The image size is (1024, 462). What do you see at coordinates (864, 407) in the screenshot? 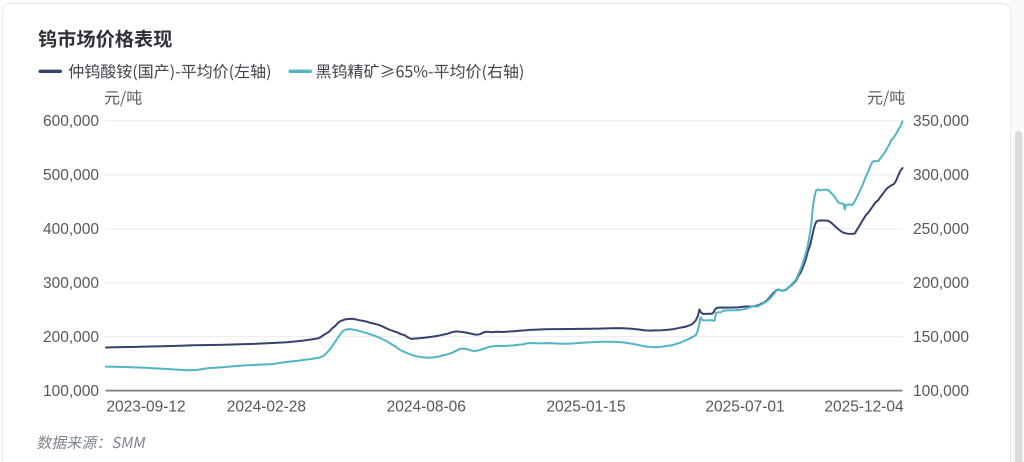
I see `svg-text: 2025-12-04` at bounding box center [864, 407].